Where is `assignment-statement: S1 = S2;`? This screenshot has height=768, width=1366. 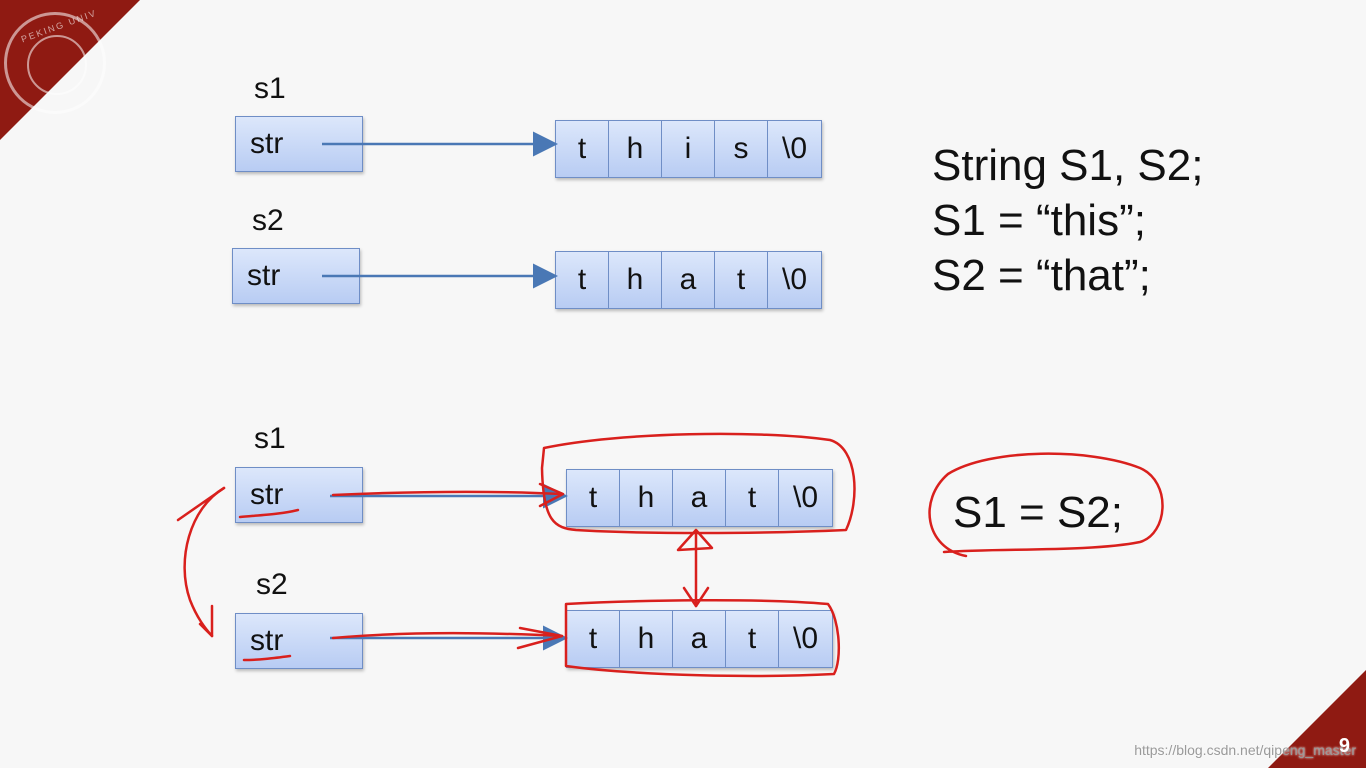
assignment-statement: S1 = S2; is located at coordinates (1038, 512).